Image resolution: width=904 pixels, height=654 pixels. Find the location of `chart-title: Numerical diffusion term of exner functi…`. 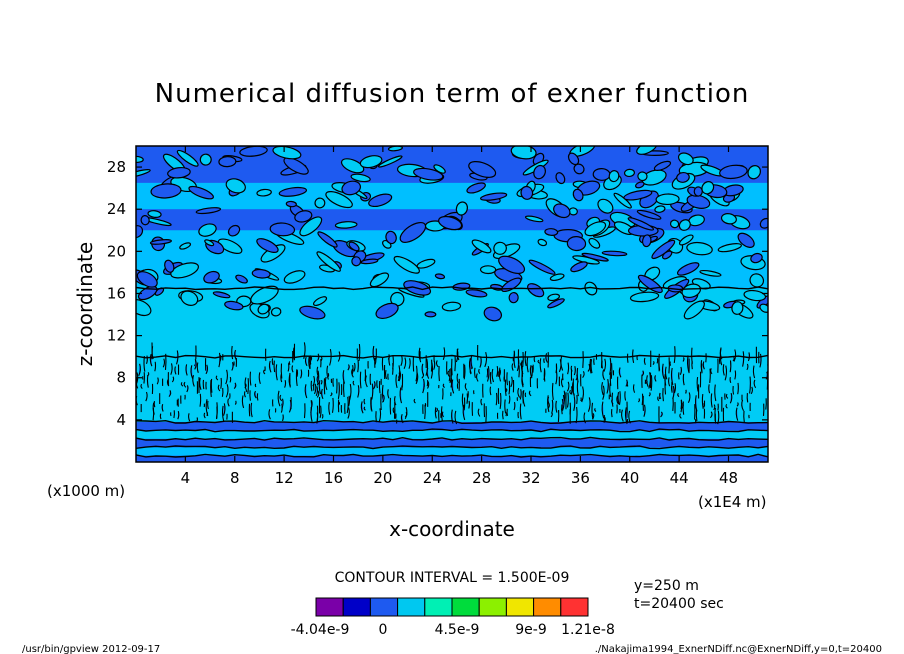

chart-title: Numerical diffusion term of exner functi… is located at coordinates (452, 94).